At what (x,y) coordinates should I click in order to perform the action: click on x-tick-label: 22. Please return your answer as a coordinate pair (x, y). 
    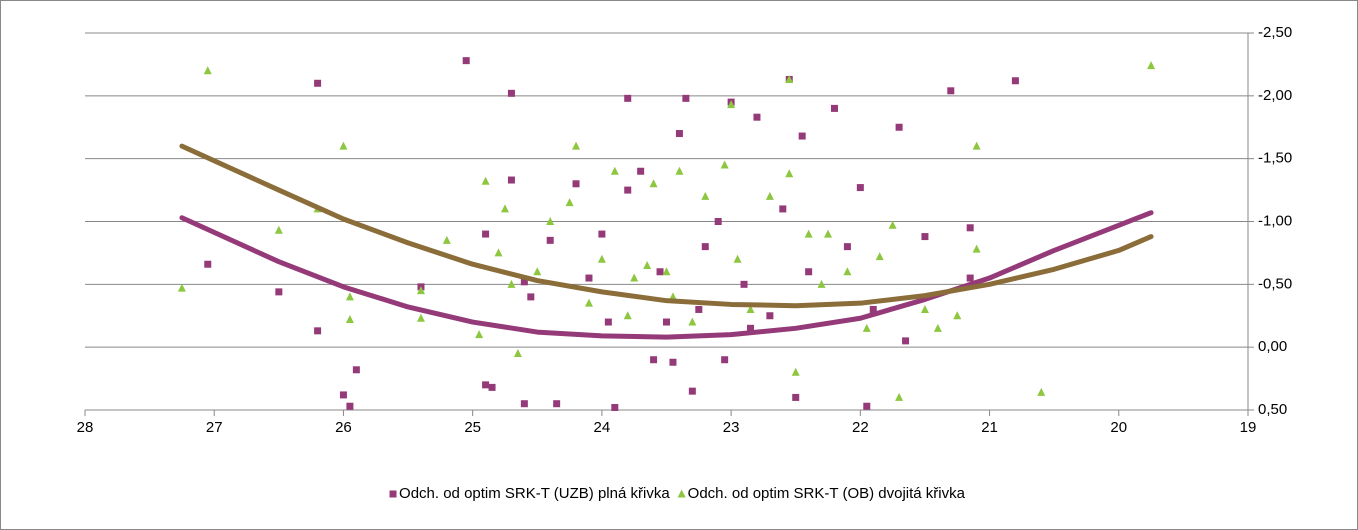
    Looking at the image, I should click on (860, 427).